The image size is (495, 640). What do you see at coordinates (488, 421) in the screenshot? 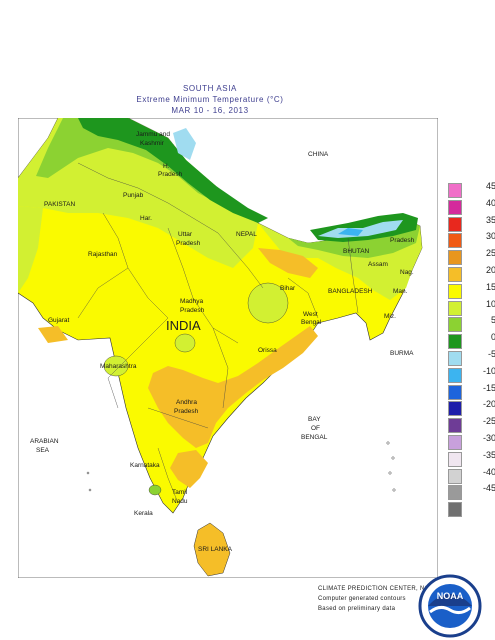
I see `legend-value: -25` at bounding box center [488, 421].